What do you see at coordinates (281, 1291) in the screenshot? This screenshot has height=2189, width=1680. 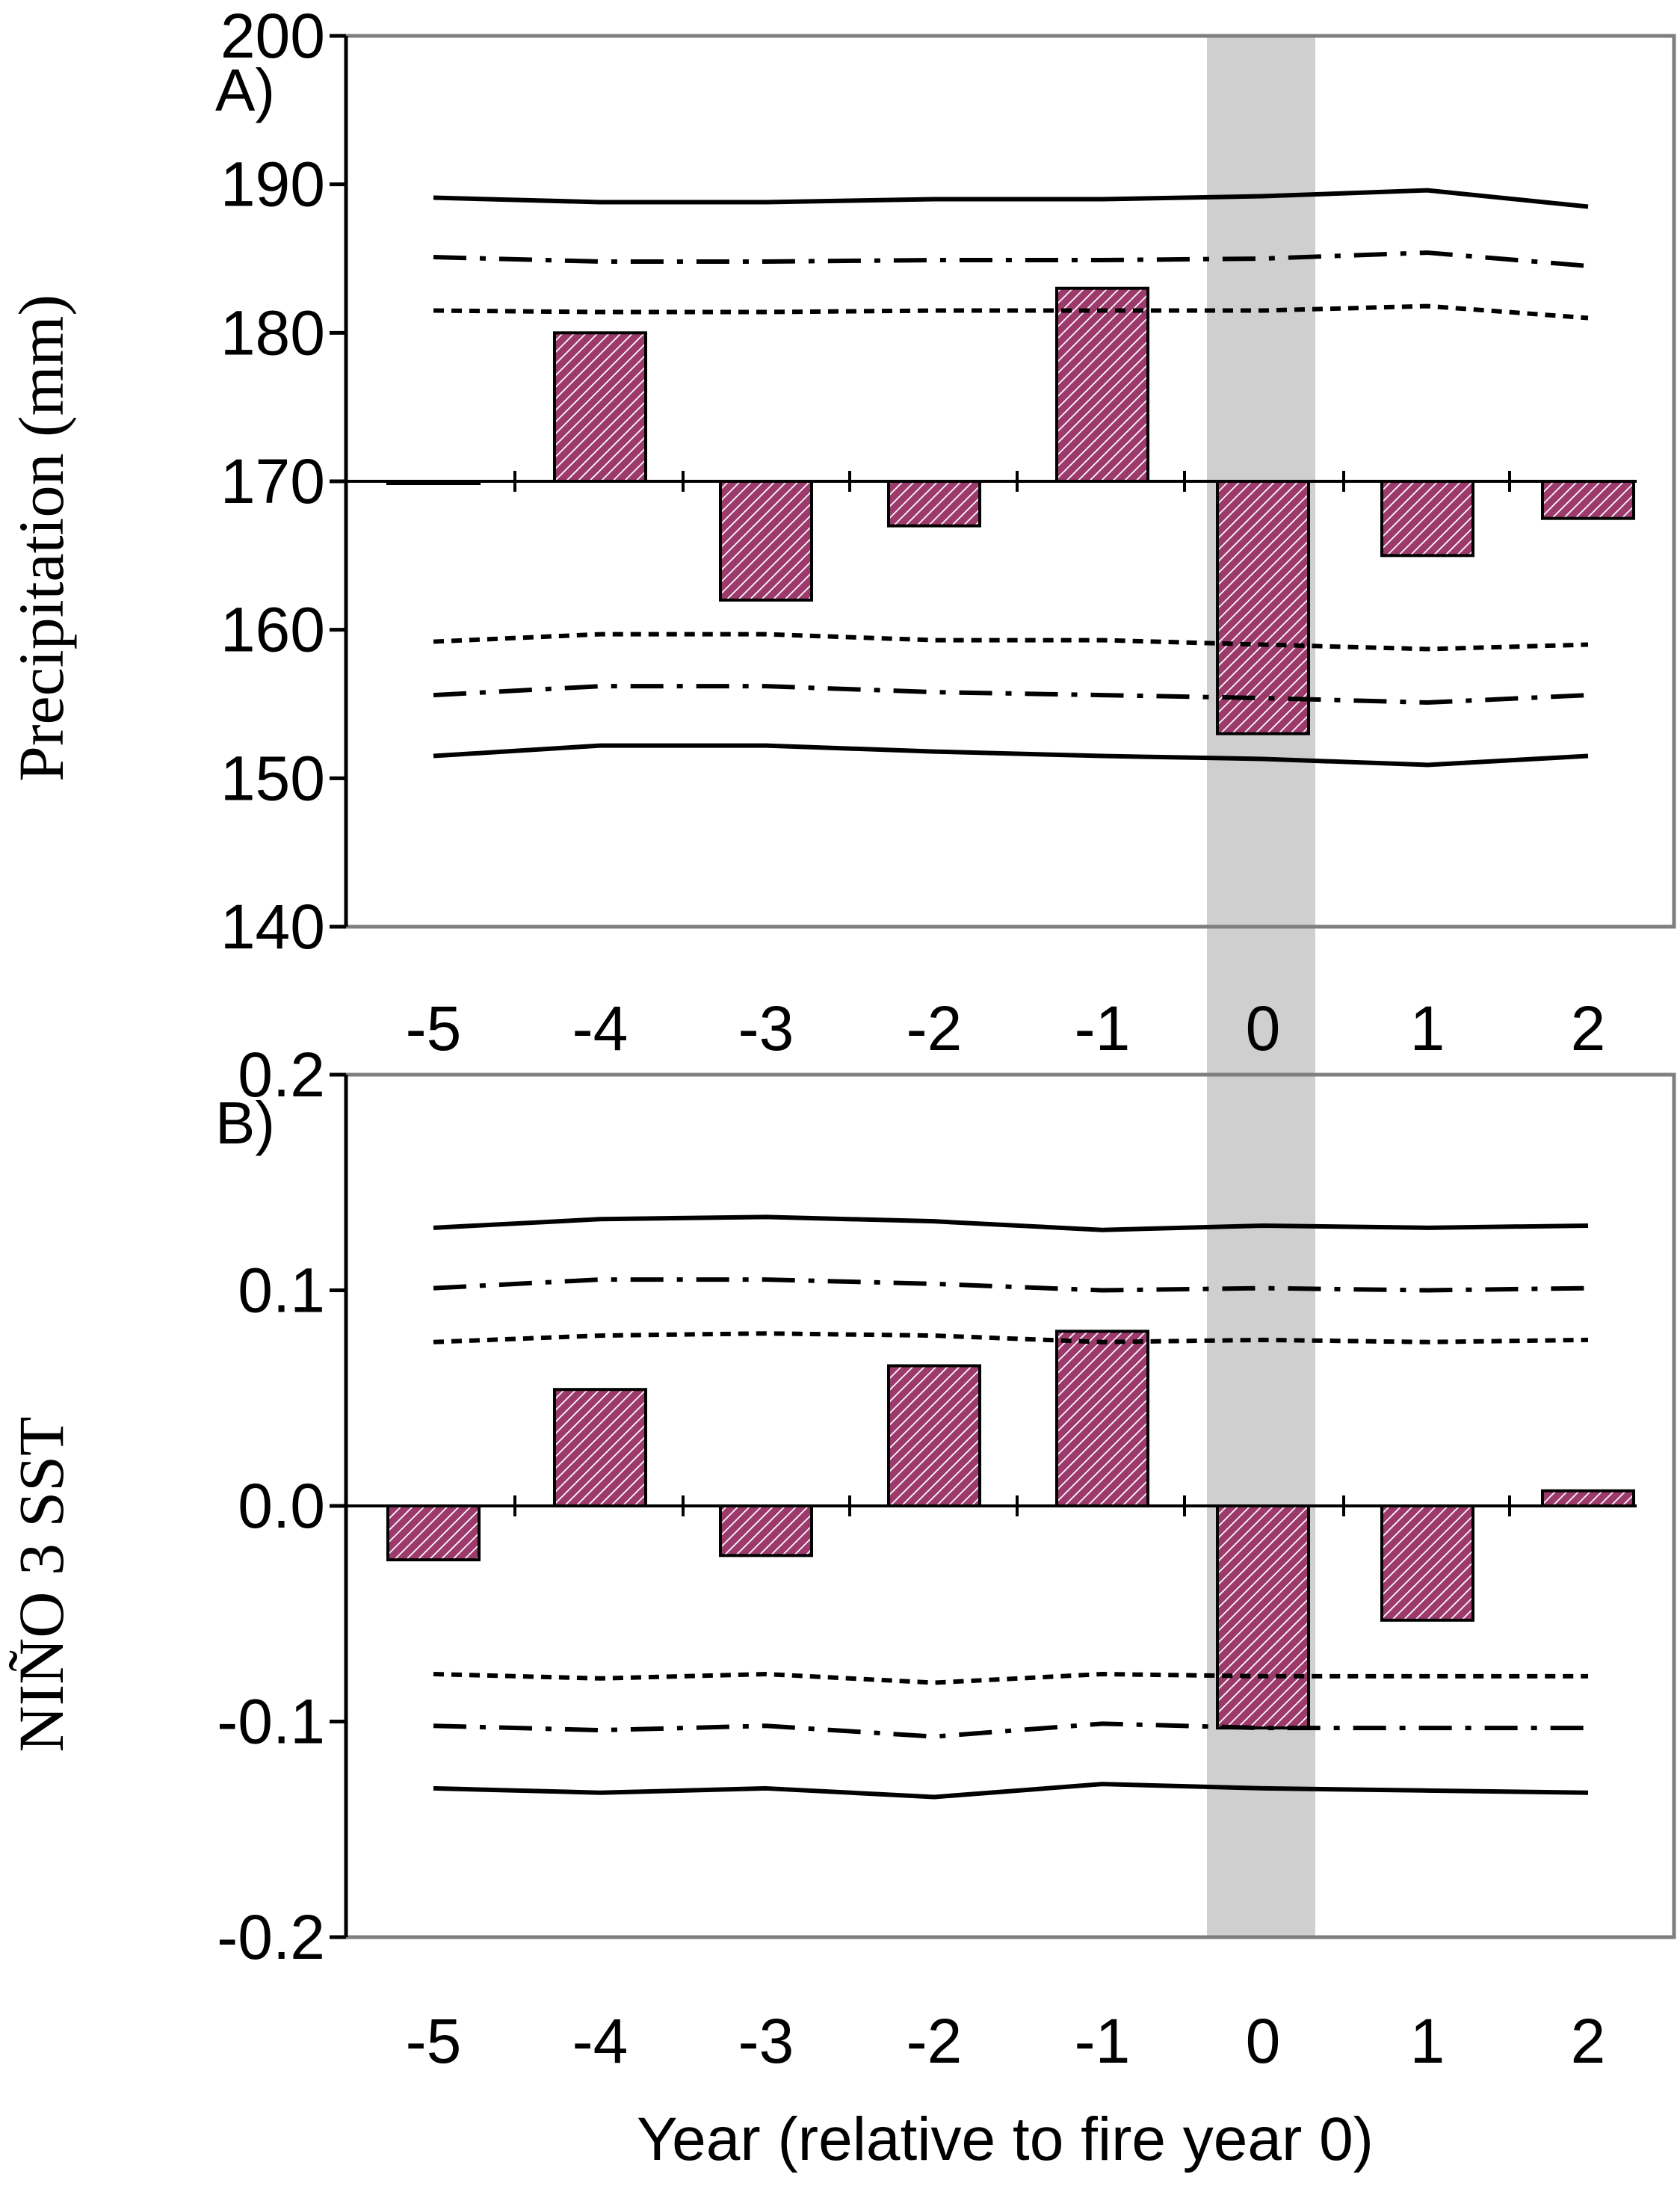 I see `y-tick-label: 0.1` at bounding box center [281, 1291].